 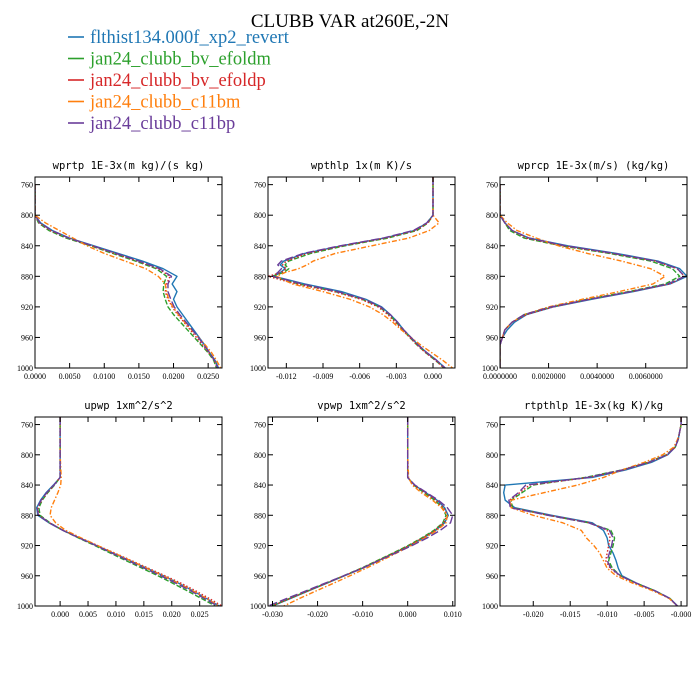 I want to click on legend-label: jan24_clubb_c11bp, so click(x=162, y=124).